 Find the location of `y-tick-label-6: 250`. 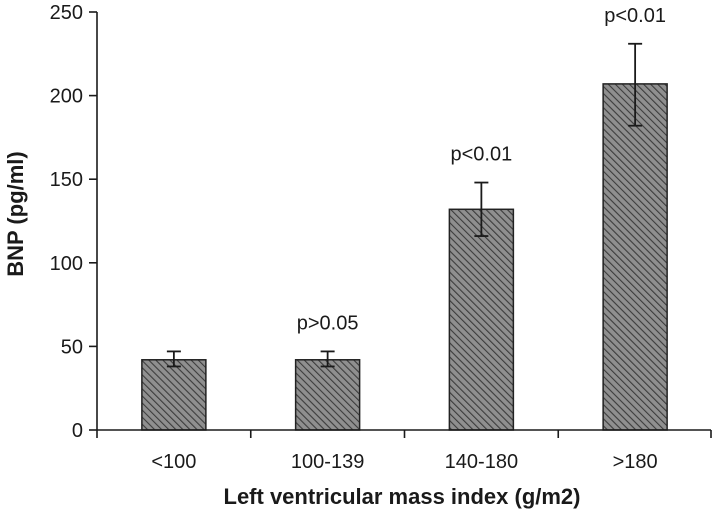

y-tick-label-6: 250 is located at coordinates (66, 13).